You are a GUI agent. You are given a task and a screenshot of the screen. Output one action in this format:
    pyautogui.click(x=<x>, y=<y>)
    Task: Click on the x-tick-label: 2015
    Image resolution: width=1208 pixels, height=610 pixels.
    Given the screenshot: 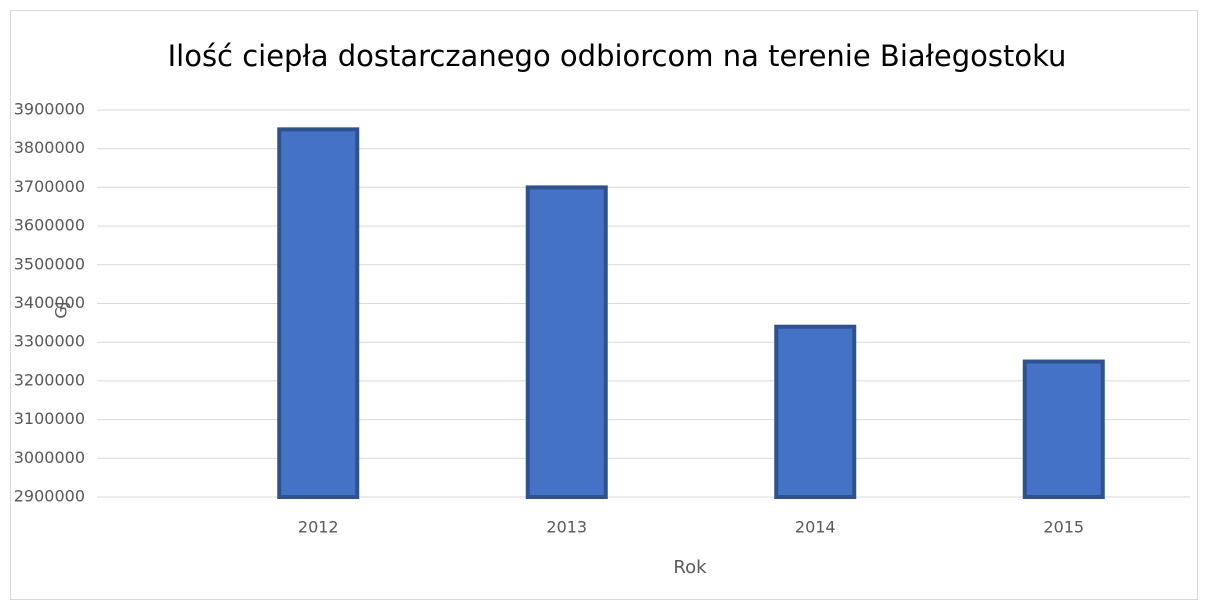 What is the action you would take?
    pyautogui.click(x=1063, y=527)
    